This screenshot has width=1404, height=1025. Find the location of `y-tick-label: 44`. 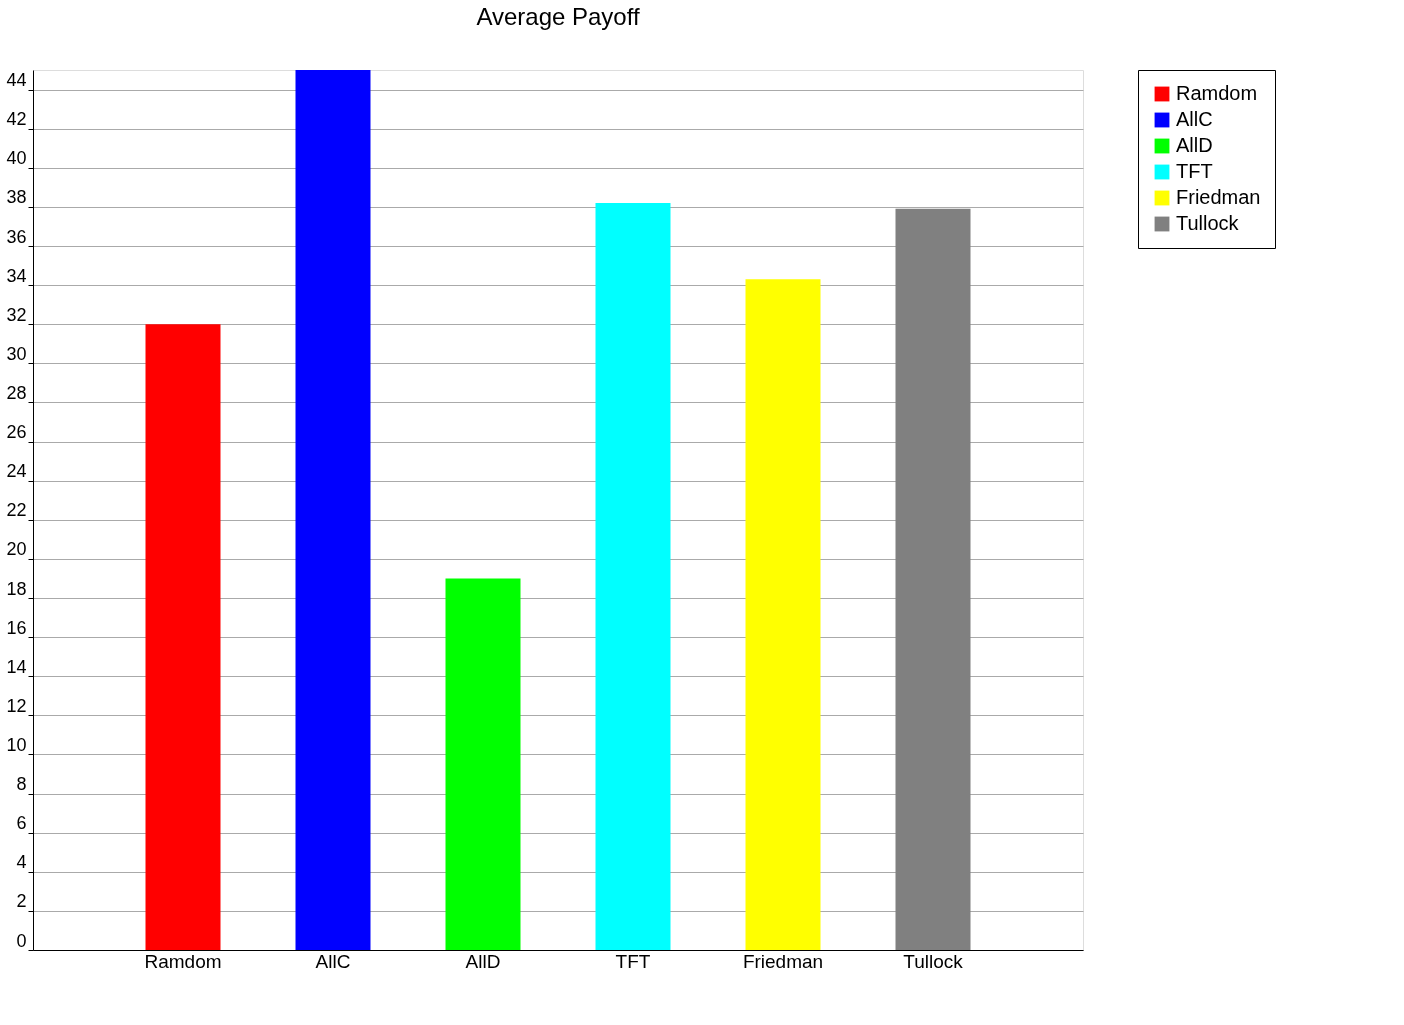

y-tick-label: 44 is located at coordinates (16, 80).